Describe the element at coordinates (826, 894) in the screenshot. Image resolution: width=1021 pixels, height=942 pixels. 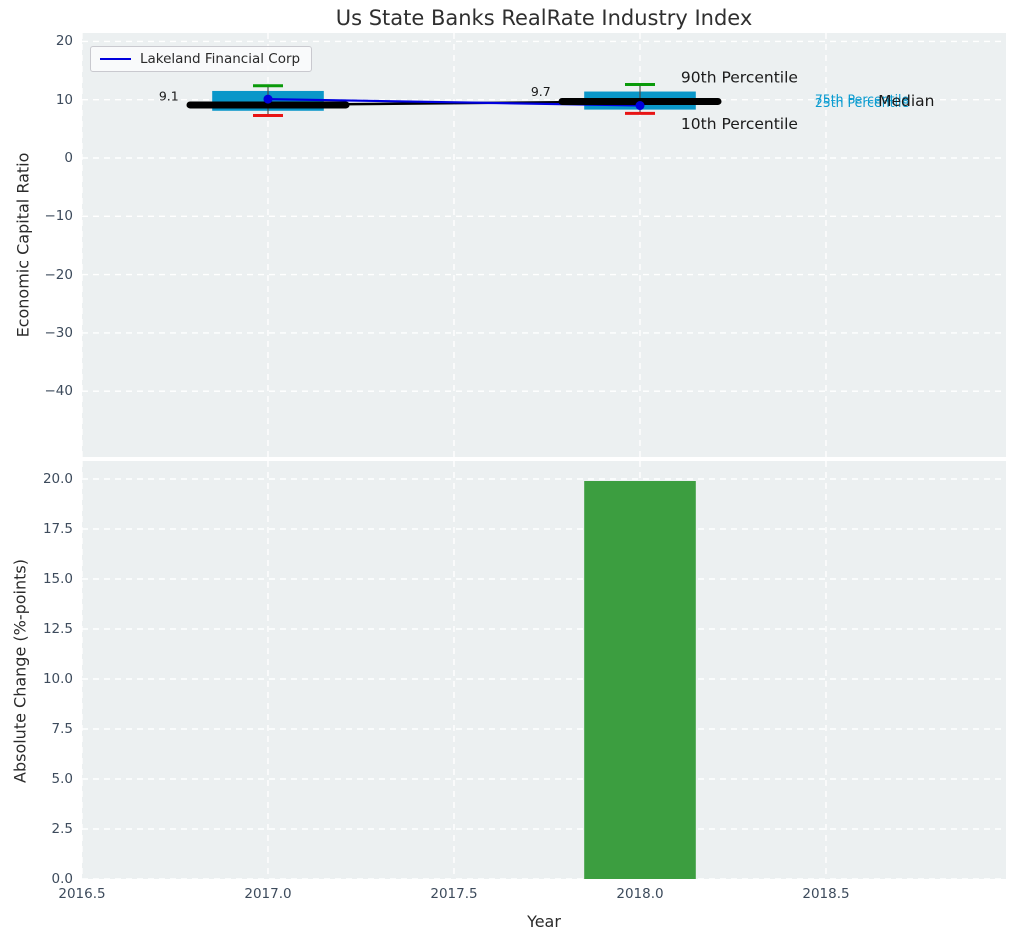
I see `xtick-label: 2018.5` at that location.